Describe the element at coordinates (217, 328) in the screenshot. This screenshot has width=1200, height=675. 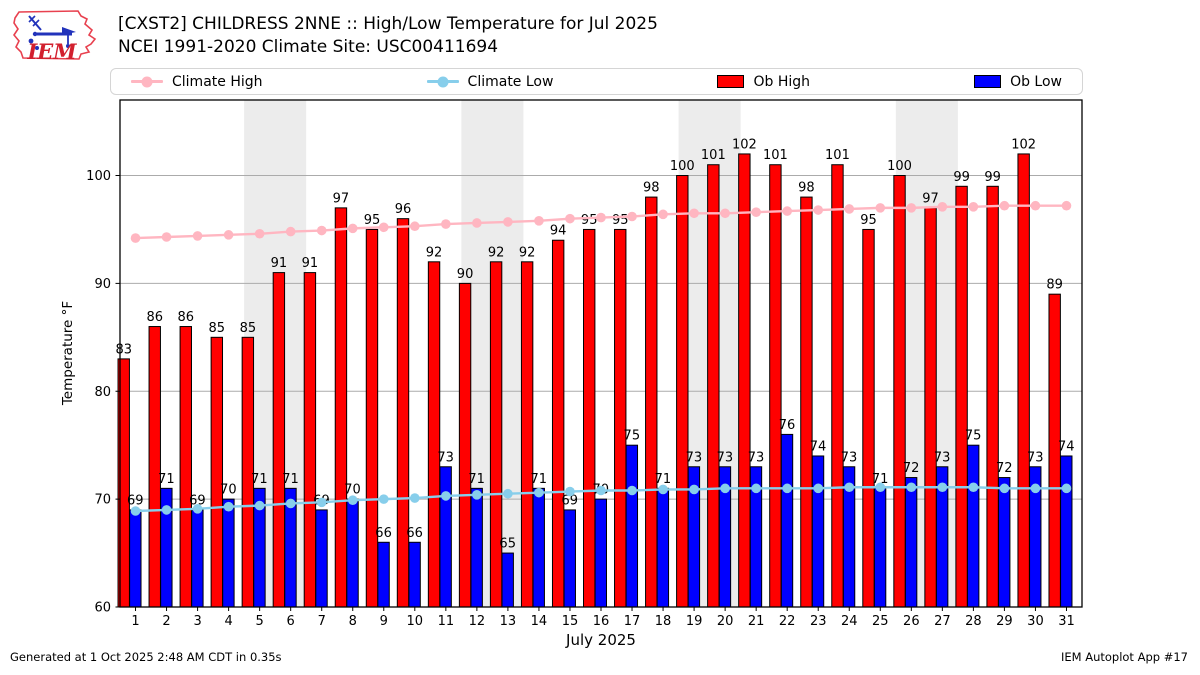
I see `ob-high-value-label: 85` at that location.